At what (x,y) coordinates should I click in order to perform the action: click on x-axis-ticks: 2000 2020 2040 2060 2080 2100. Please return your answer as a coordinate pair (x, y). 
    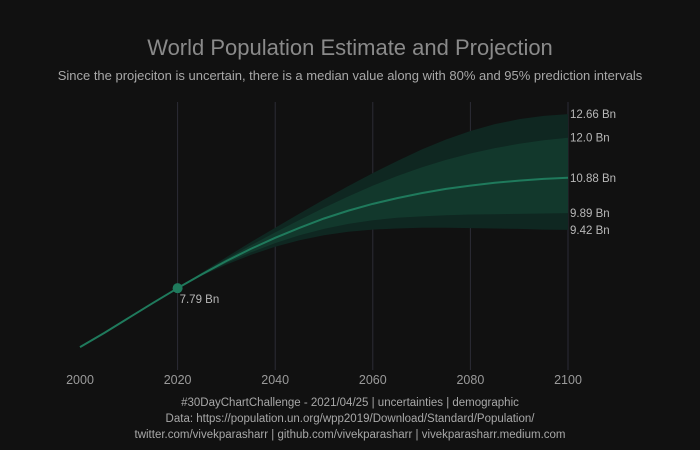
    Looking at the image, I should click on (324, 380).